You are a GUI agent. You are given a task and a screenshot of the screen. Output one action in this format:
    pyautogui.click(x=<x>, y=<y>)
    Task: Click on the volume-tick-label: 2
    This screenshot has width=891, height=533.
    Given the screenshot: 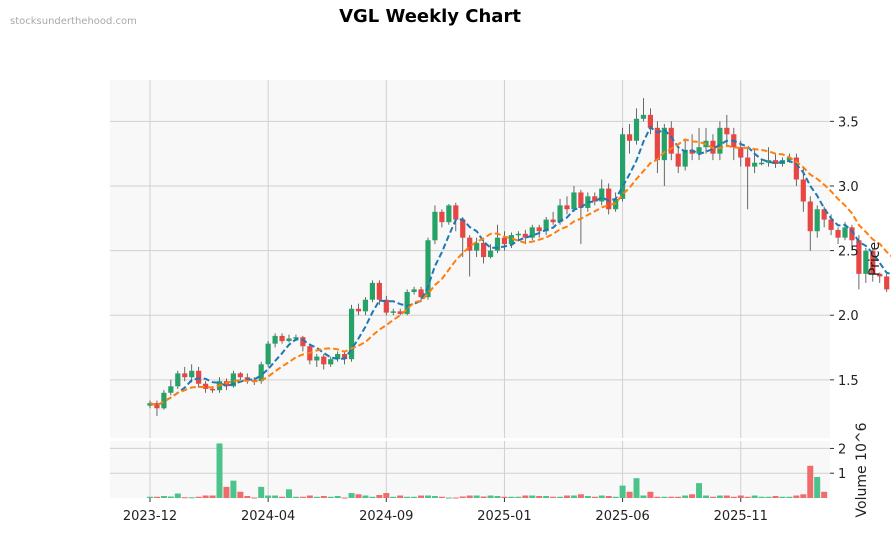 What is the action you would take?
    pyautogui.click(x=842, y=449)
    